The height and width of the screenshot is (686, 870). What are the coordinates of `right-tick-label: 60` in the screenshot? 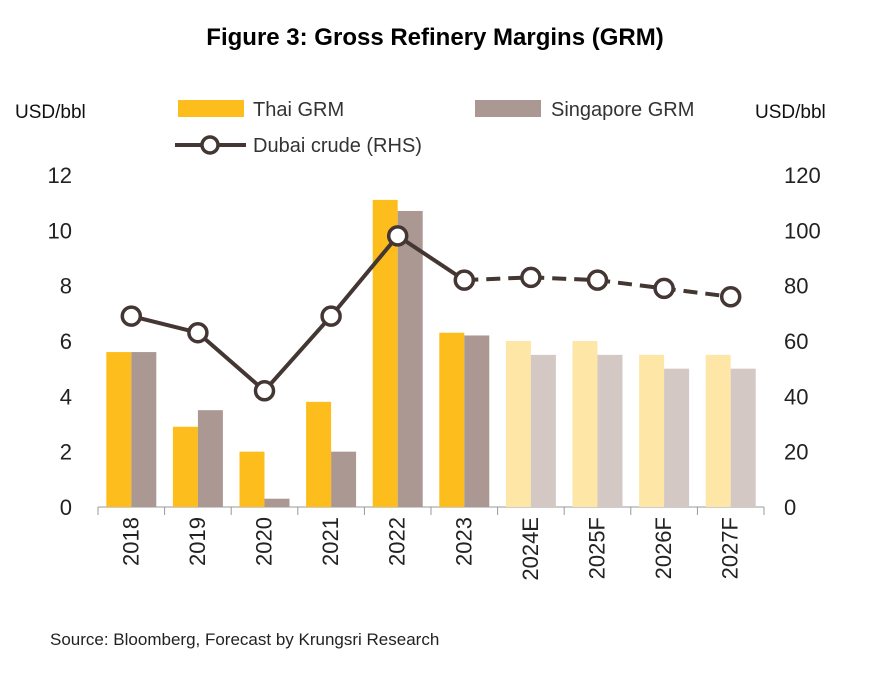 It's located at (796, 341).